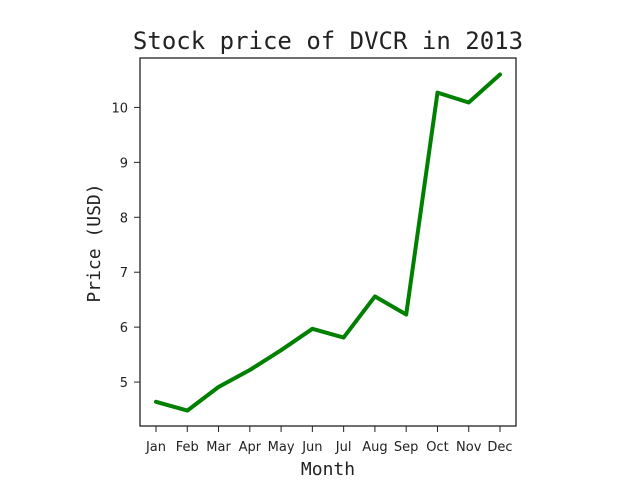 This screenshot has width=640, height=480. Describe the element at coordinates (124, 163) in the screenshot. I see `y-tick-label: 9` at that location.